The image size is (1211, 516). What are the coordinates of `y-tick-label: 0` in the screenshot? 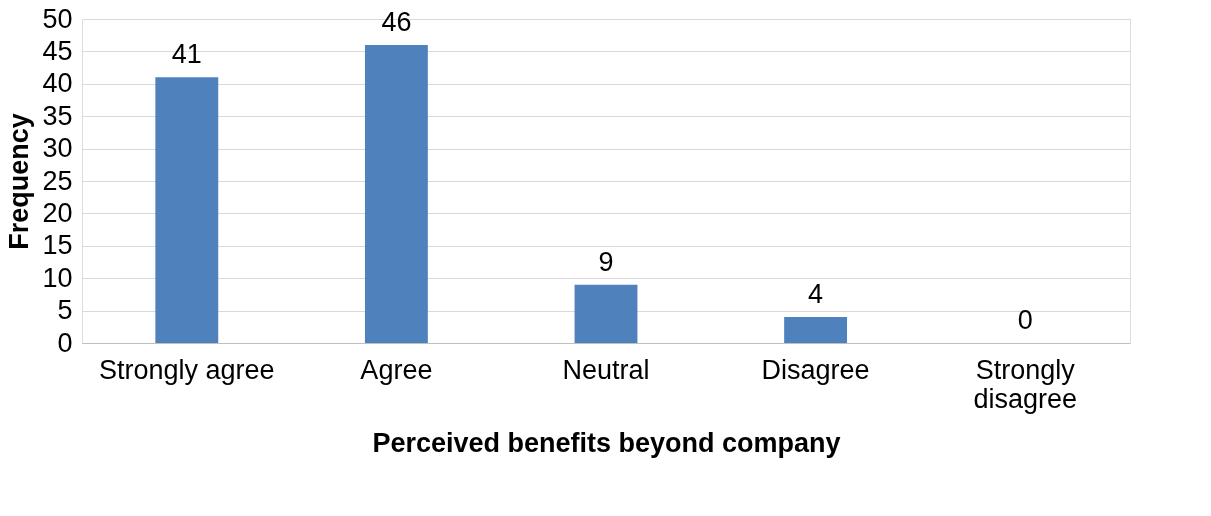 It's located at (65, 342).